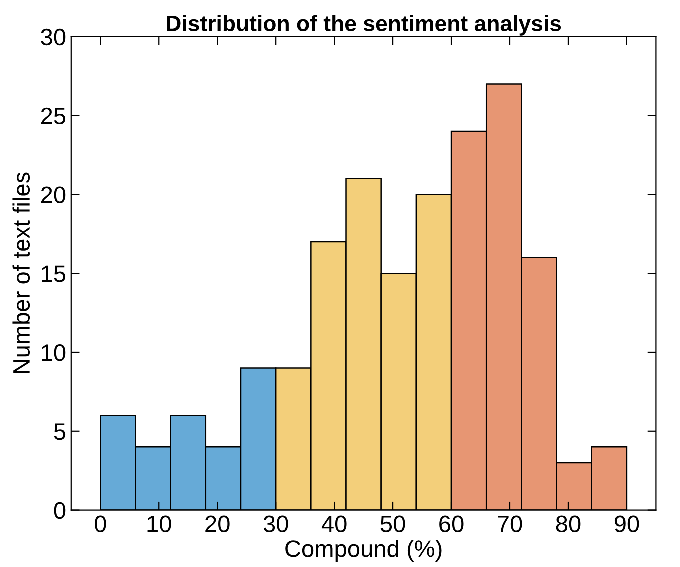 The height and width of the screenshot is (567, 680). Describe the element at coordinates (54, 274) in the screenshot. I see `y-tick-label: 15` at that location.